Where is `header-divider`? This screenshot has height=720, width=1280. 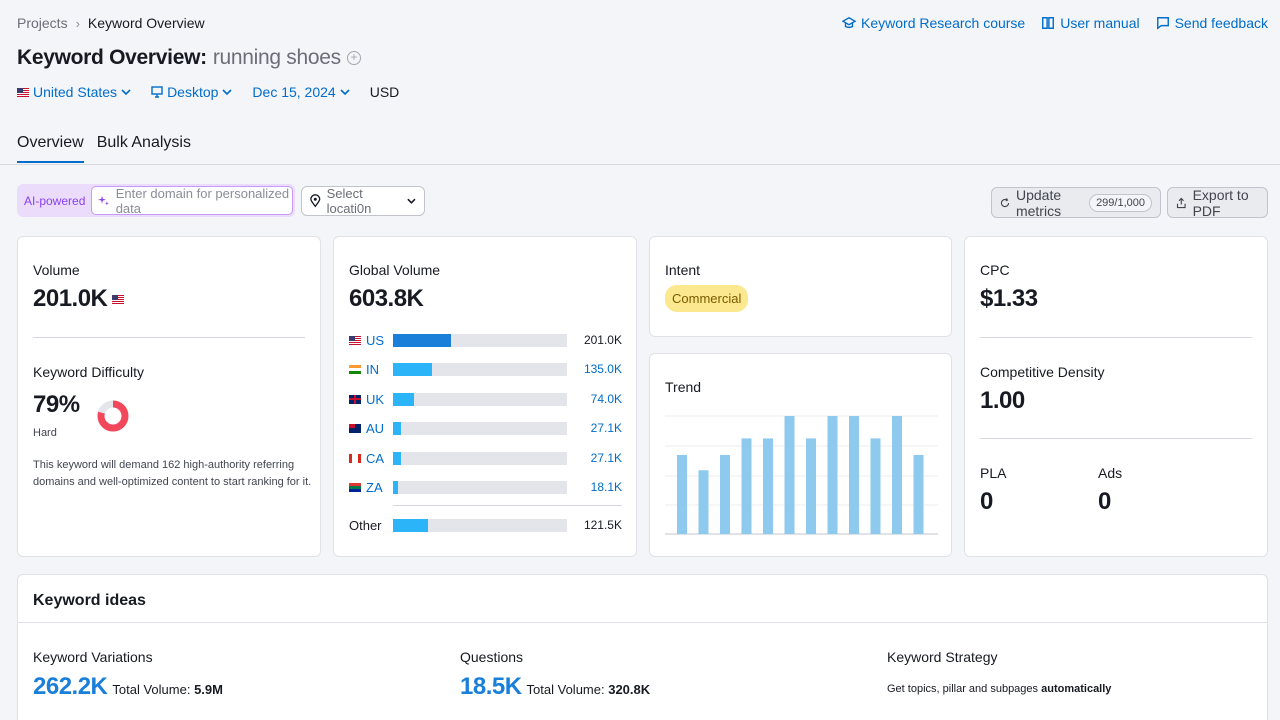
header-divider is located at coordinates (640, 164).